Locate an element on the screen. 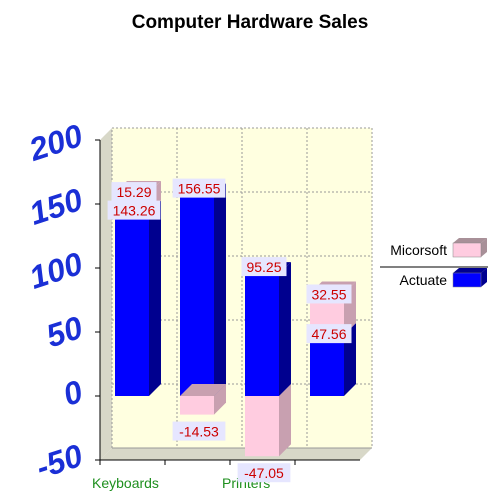 The width and height of the screenshot is (500, 500). data-label: 143.26 is located at coordinates (134, 211).